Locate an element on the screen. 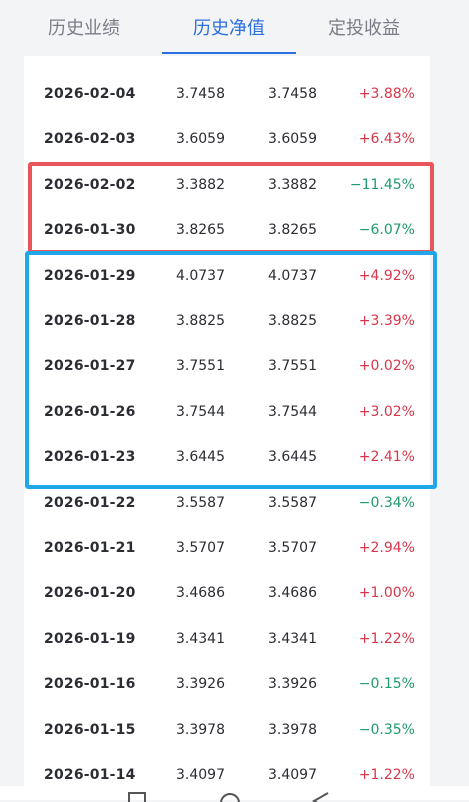  row-daily-change: −6.07% is located at coordinates (386, 230).